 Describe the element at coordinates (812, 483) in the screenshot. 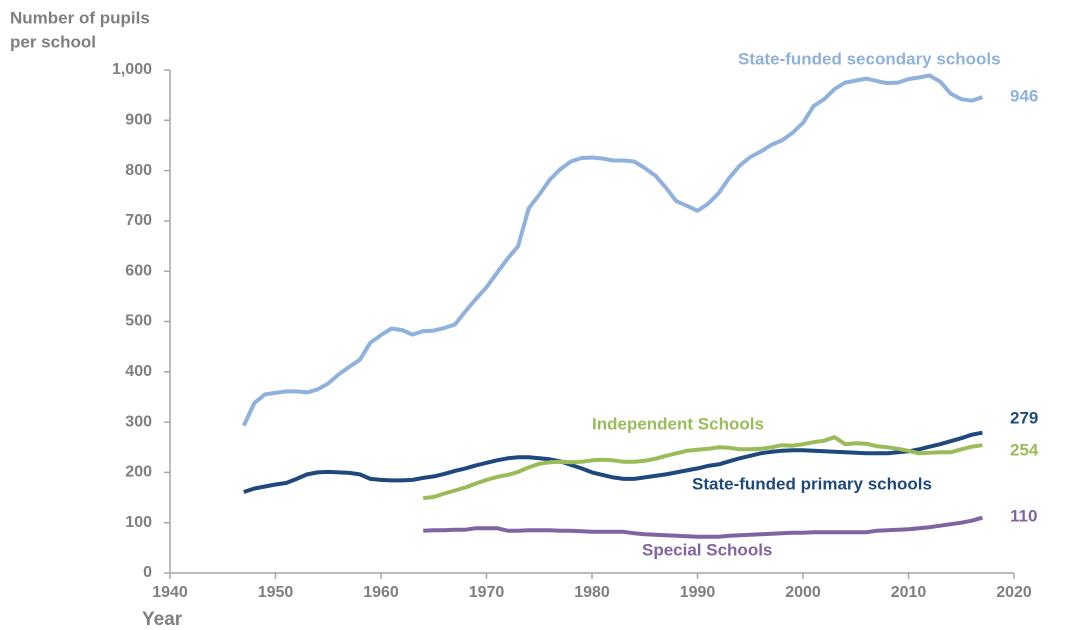

I see `series-label: State-funded primary schools` at that location.